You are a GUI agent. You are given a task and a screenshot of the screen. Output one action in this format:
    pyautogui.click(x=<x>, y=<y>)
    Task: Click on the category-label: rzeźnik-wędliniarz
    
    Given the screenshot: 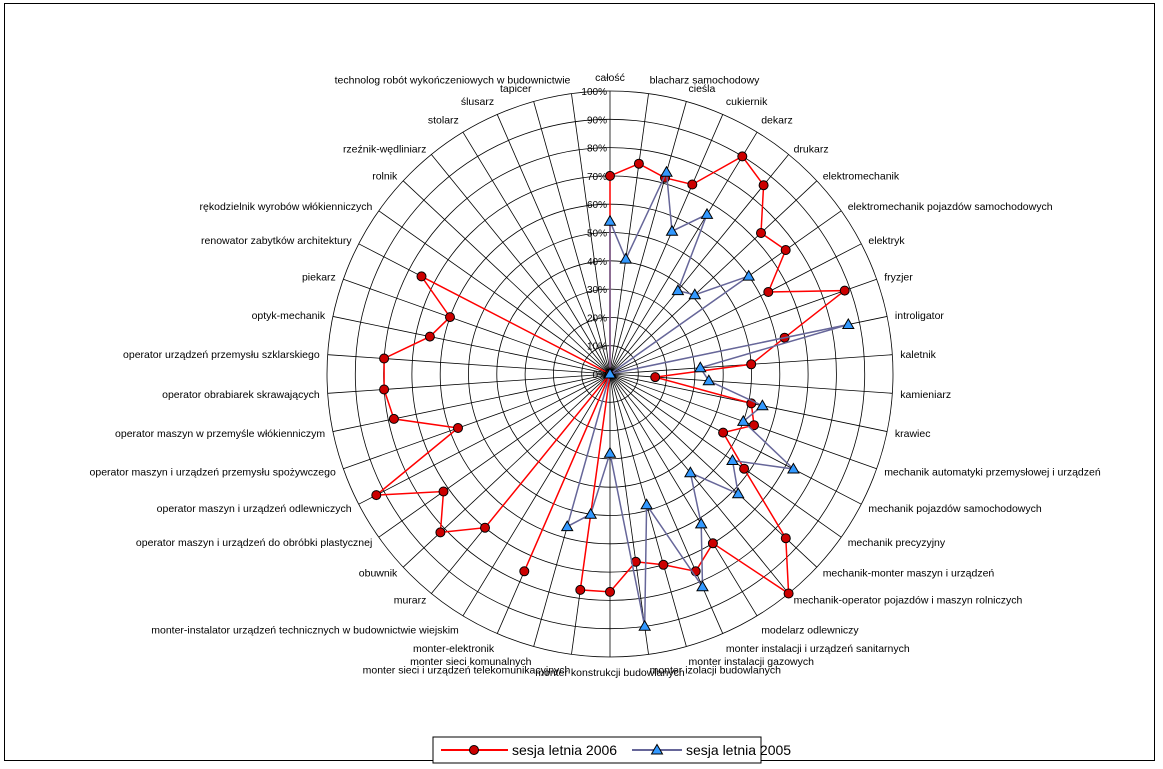 What is the action you would take?
    pyautogui.click(x=384, y=149)
    